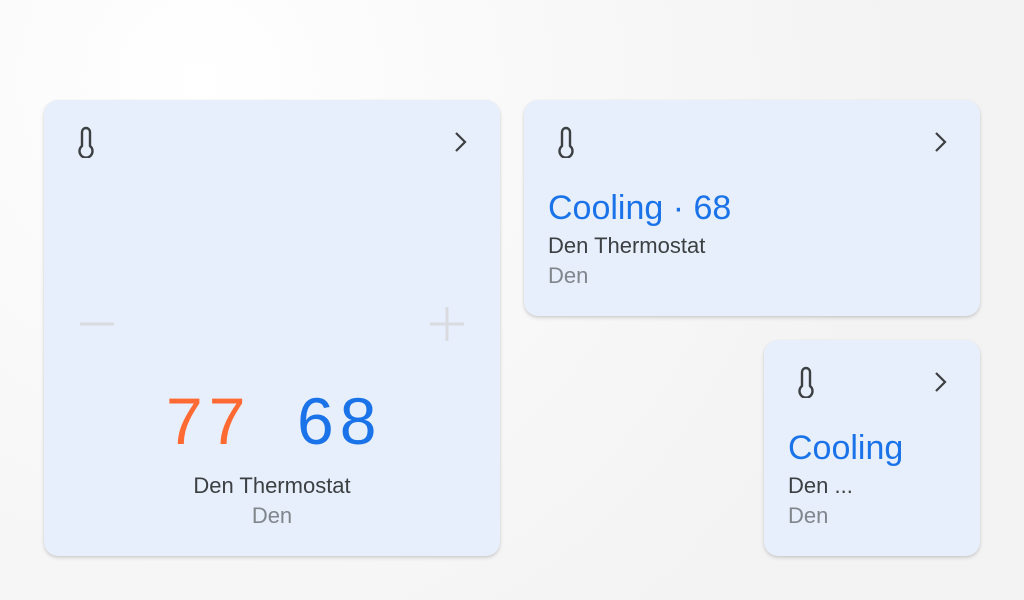  Describe the element at coordinates (209, 421) in the screenshot. I see `current-temperature: 77` at that location.